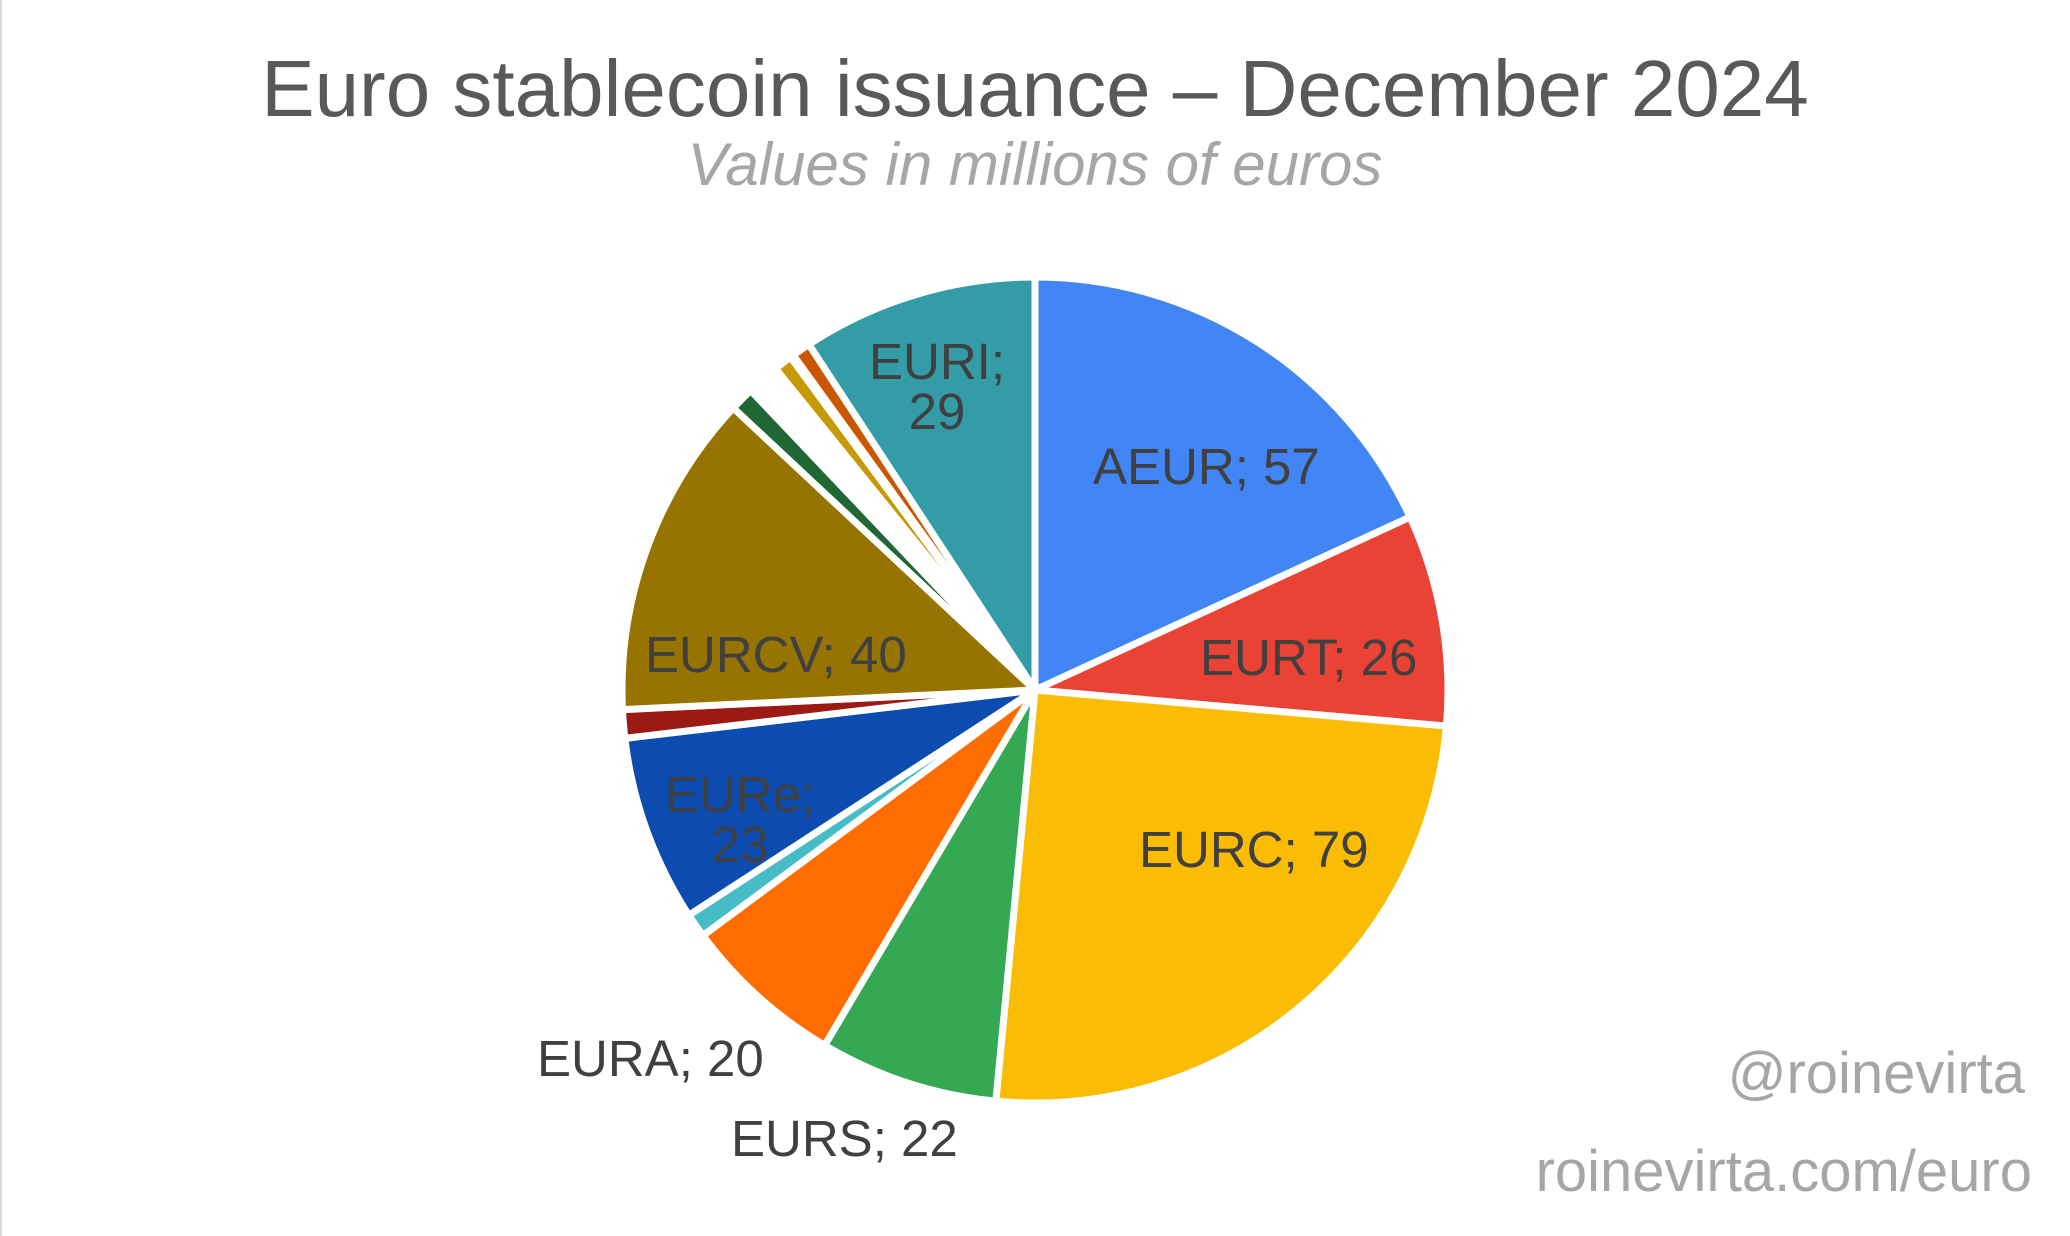 The image size is (2070, 1236). What do you see at coordinates (937, 361) in the screenshot?
I see `label-euri-name: EURI;` at bounding box center [937, 361].